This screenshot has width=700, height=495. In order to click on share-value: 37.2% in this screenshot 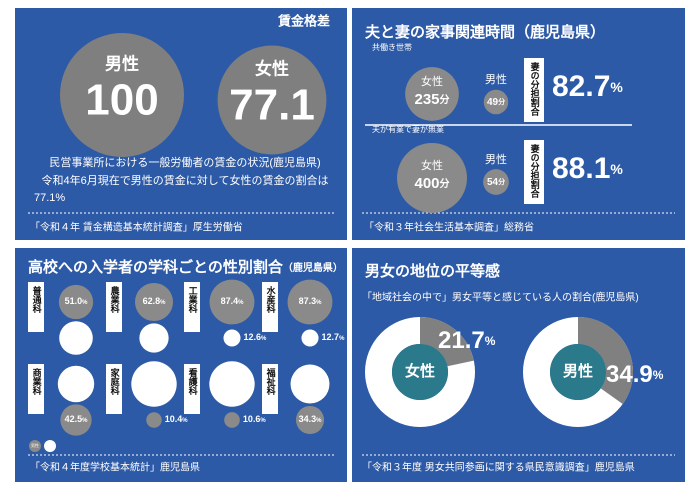, I will do `click(155, 337)`.